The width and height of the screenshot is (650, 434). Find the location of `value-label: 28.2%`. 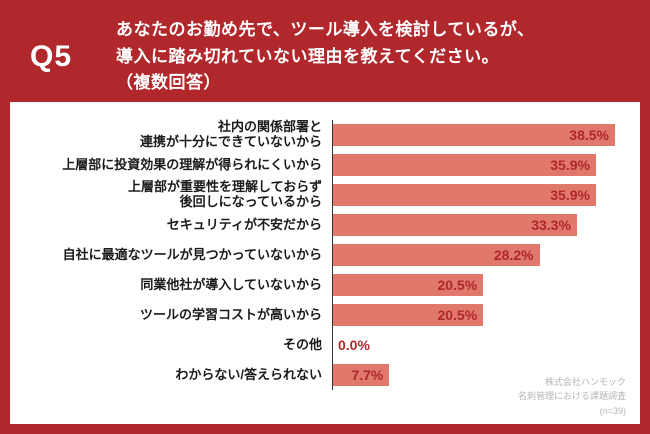

value-label: 28.2% is located at coordinates (513, 255).